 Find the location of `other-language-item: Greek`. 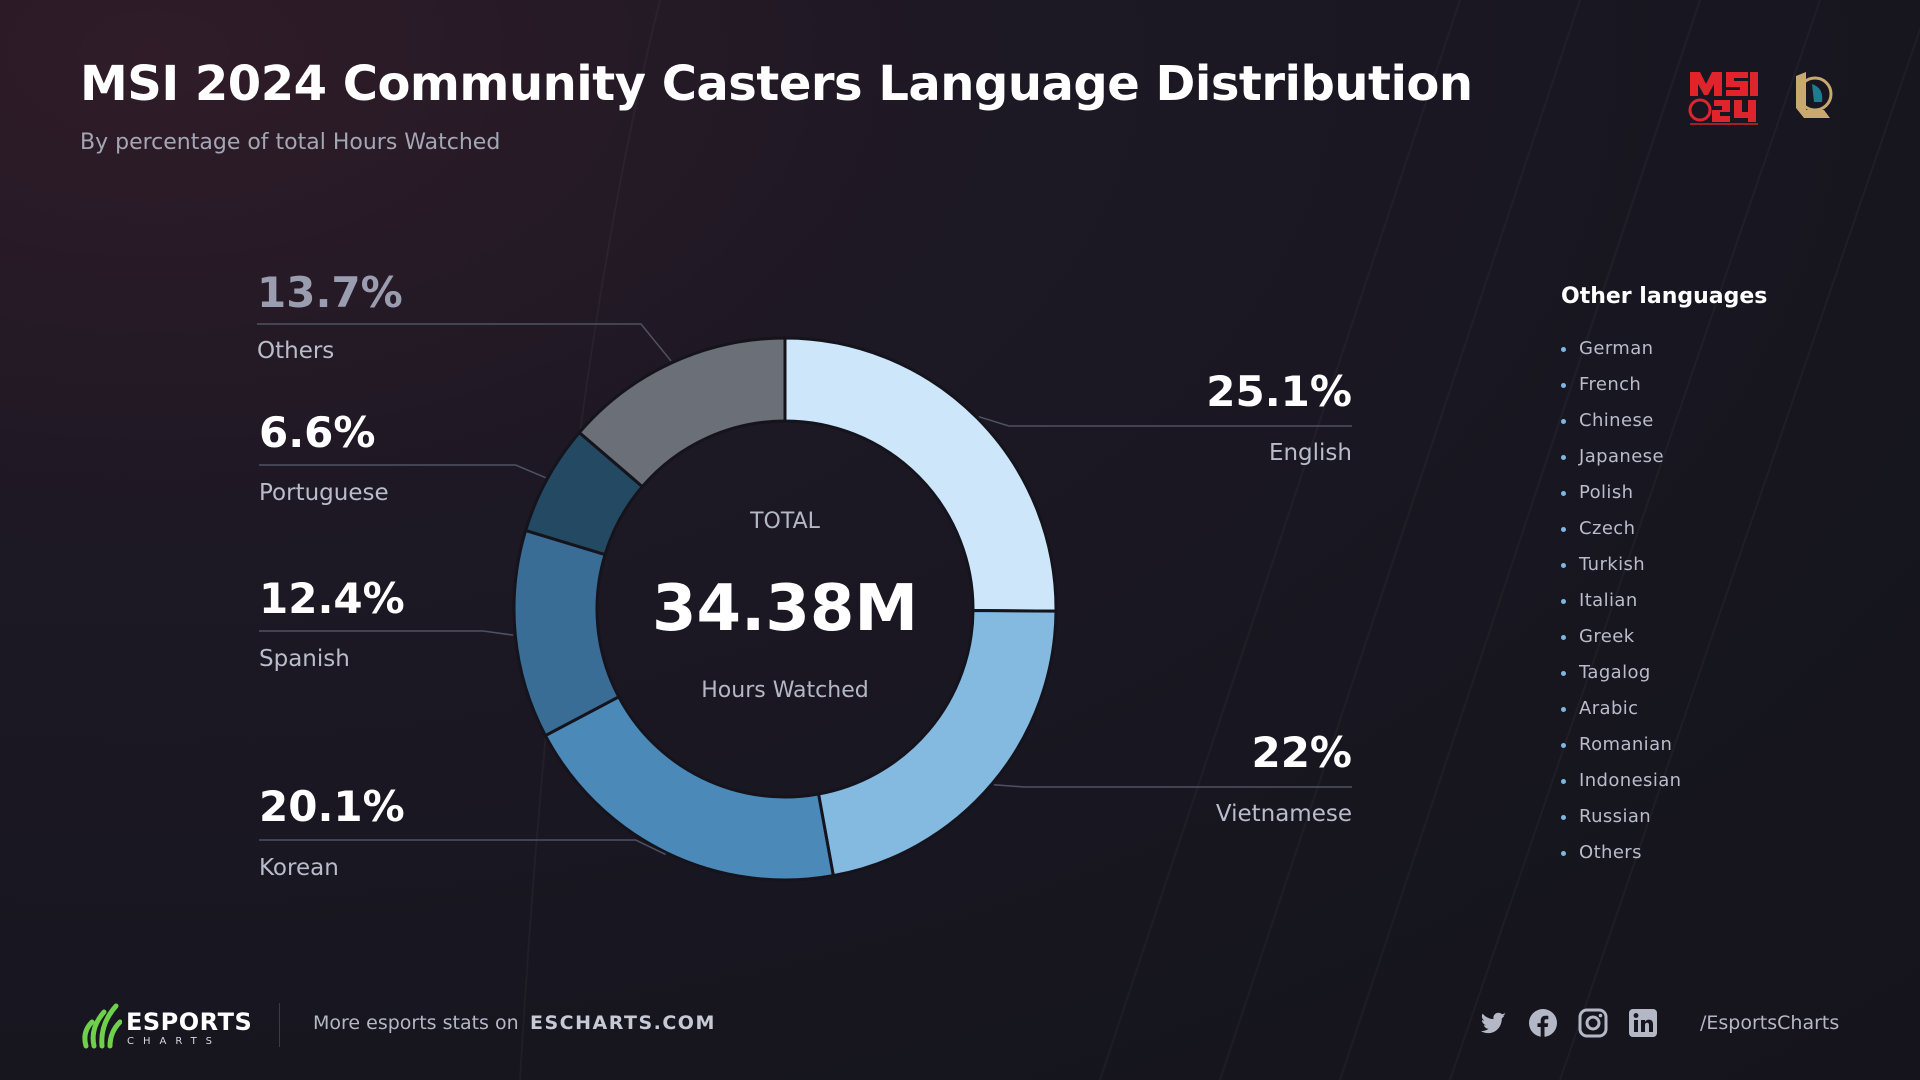

other-language-item: Greek is located at coordinates (1664, 637).